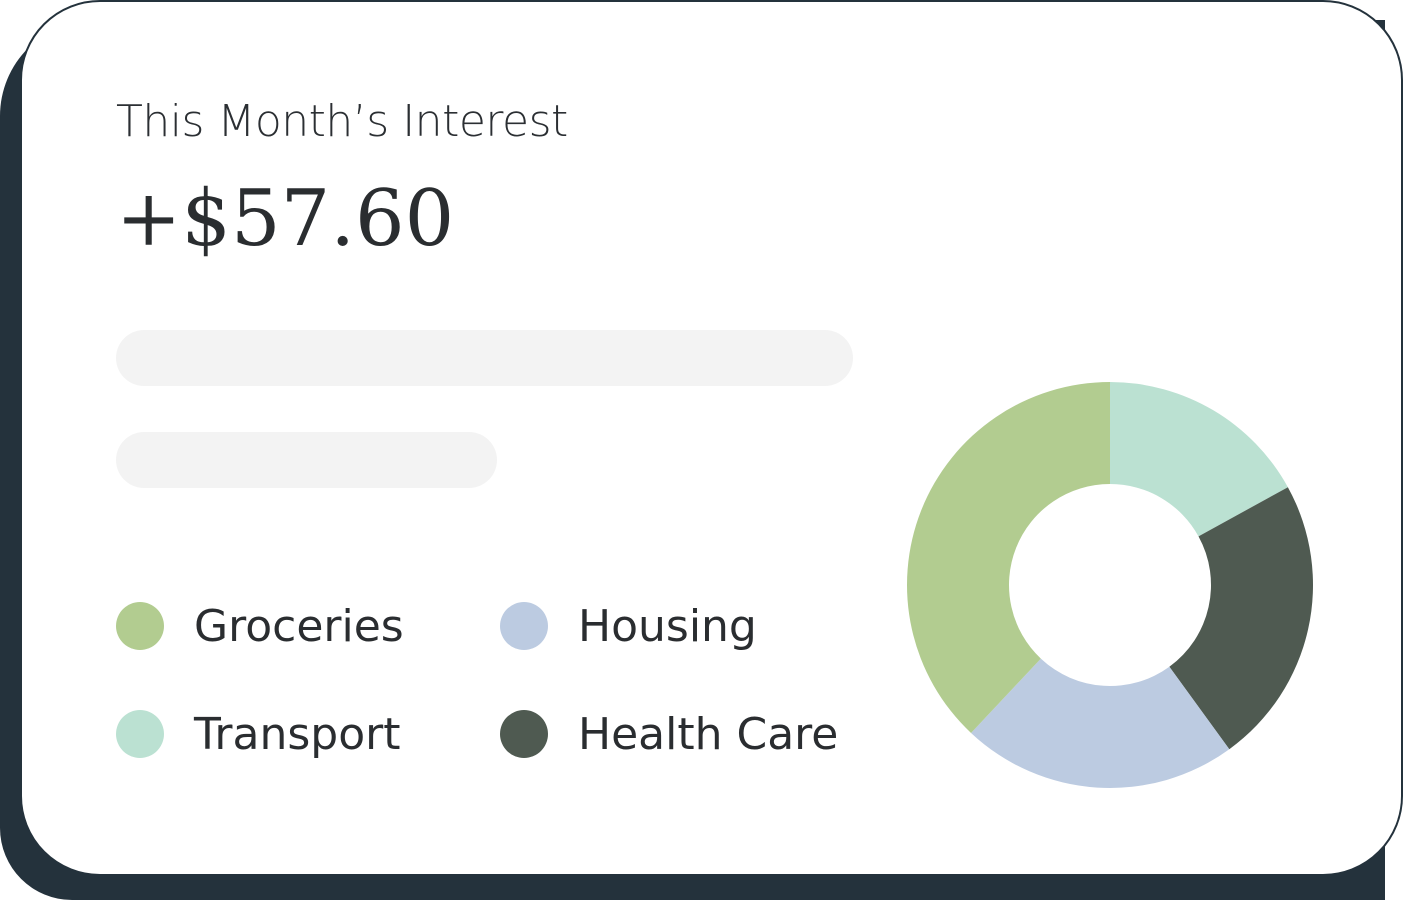 This screenshot has height=900, width=1407. I want to click on legend-item-transport: Transport, so click(258, 734).